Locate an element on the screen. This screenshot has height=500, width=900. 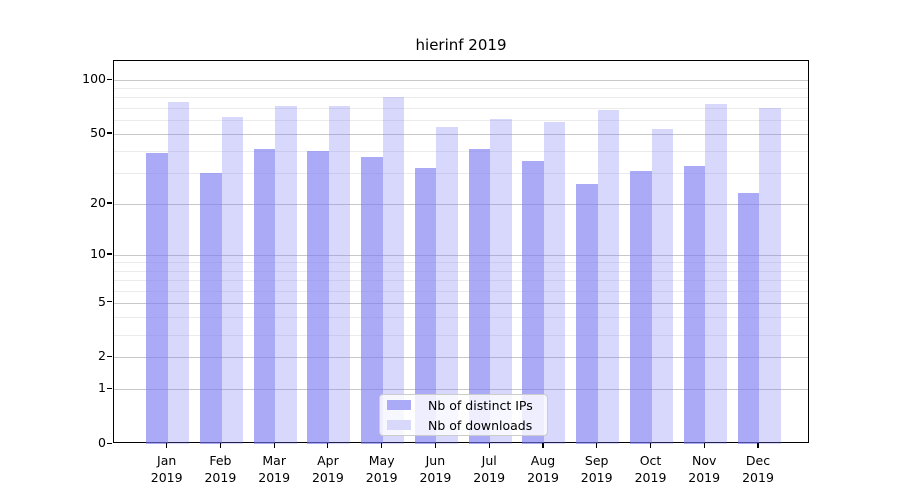
x-tick-label-oct: Oct 2019 is located at coordinates (650, 469).